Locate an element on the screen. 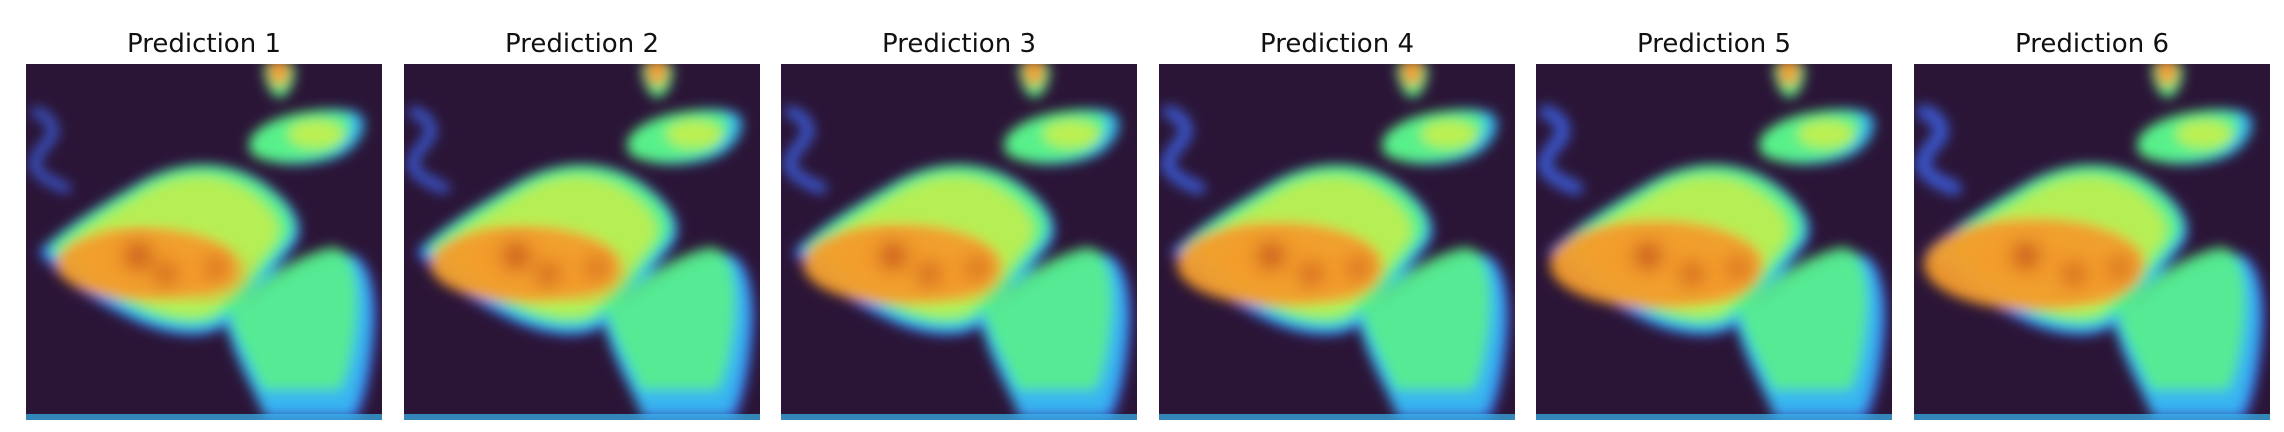 The height and width of the screenshot is (432, 2284). panel-title: Prediction 6 is located at coordinates (2092, 44).